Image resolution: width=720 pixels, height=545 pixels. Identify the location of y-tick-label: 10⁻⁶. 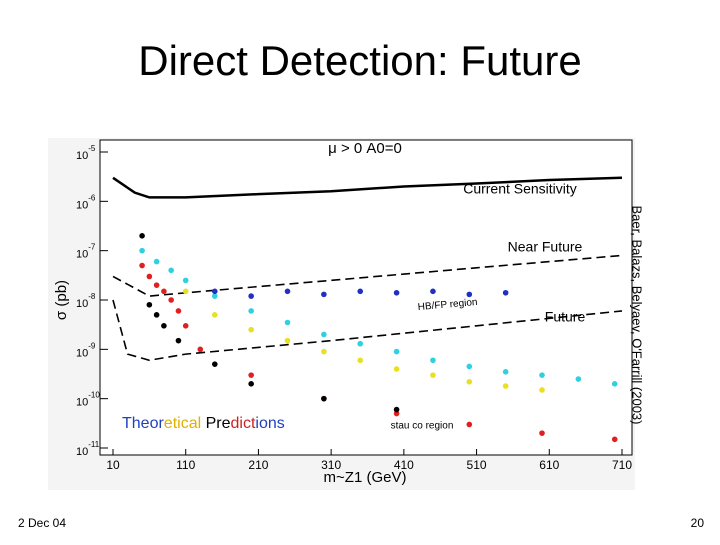
(86, 202).